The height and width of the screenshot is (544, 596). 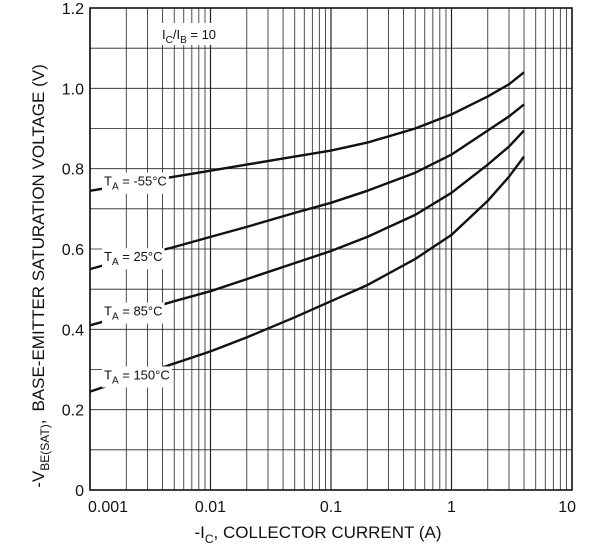 What do you see at coordinates (183, 40) in the screenshot?
I see `condition-sub2: B` at bounding box center [183, 40].